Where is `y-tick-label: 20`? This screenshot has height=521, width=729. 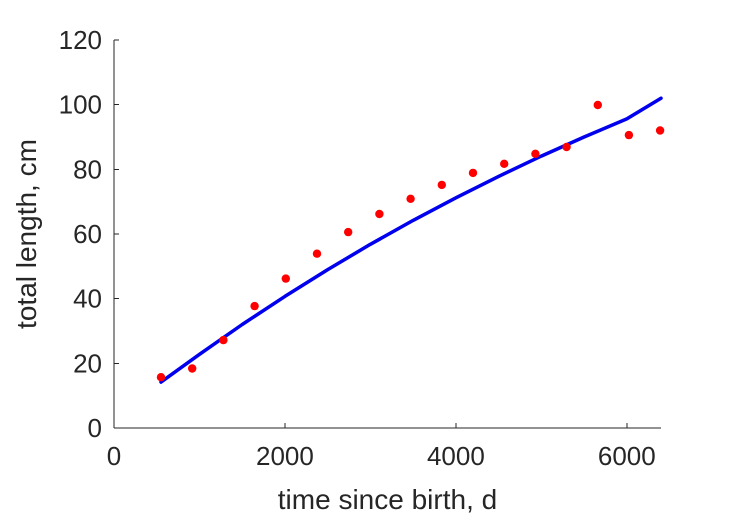
y-tick-label: 20 is located at coordinates (87, 363).